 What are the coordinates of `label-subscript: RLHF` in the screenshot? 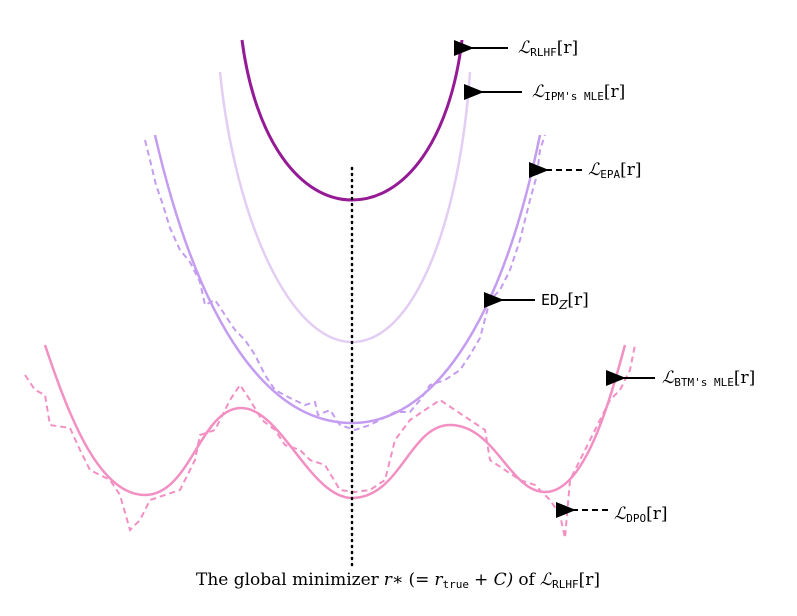 It's located at (543, 52).